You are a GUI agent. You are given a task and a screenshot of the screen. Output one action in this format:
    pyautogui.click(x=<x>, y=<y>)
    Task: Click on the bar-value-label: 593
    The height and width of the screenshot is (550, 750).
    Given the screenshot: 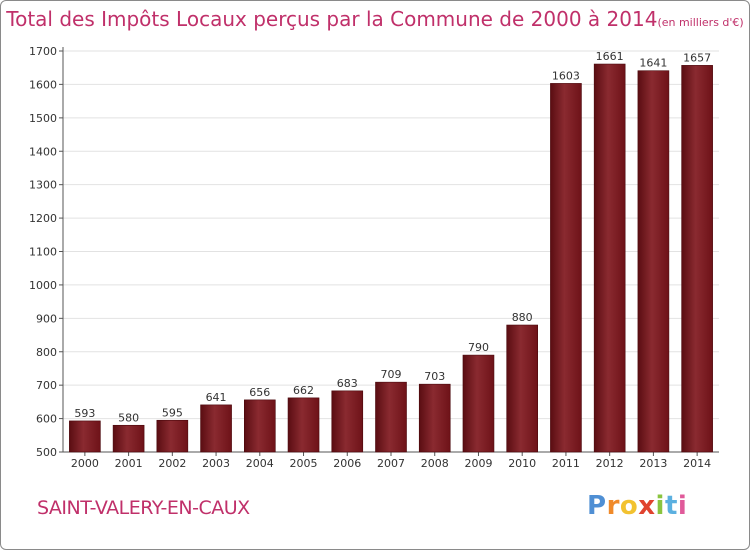 What is the action you would take?
    pyautogui.click(x=84, y=413)
    